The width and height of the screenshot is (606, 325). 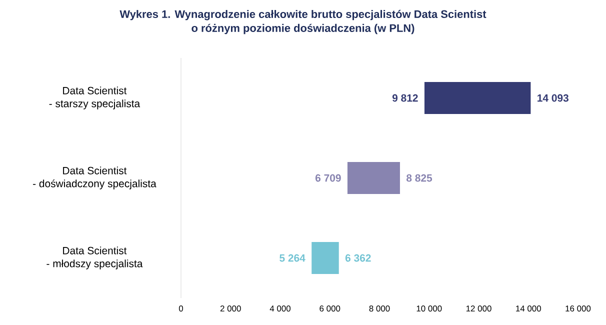 I want to click on chart-title: Wykres 1. Wynagrodzenie całkowite brutto specjalistów Data Scientist o różnym poziomie doświadczenia (w PLN), so click(x=303, y=22).